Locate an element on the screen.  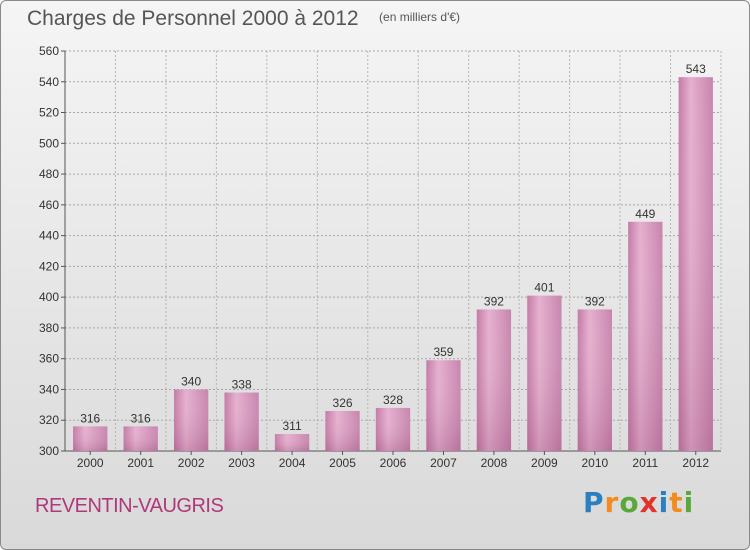
logo-letter: x is located at coordinates (649, 502).